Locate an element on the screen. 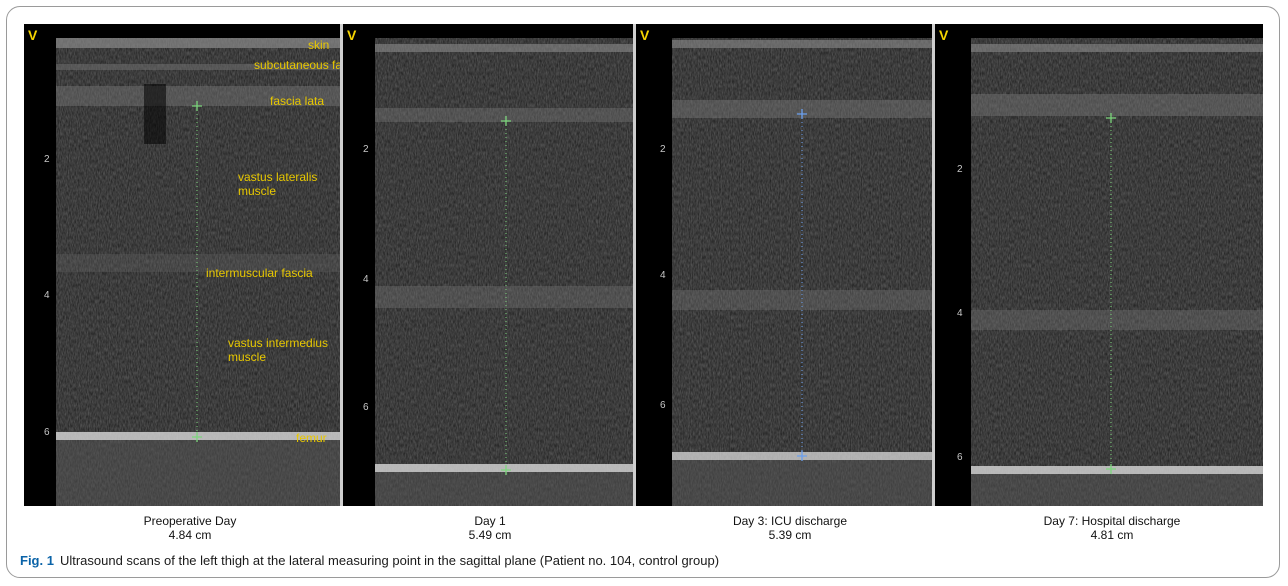 This screenshot has width=1288, height=586. caption-value: 4.81 cm is located at coordinates (1112, 535).